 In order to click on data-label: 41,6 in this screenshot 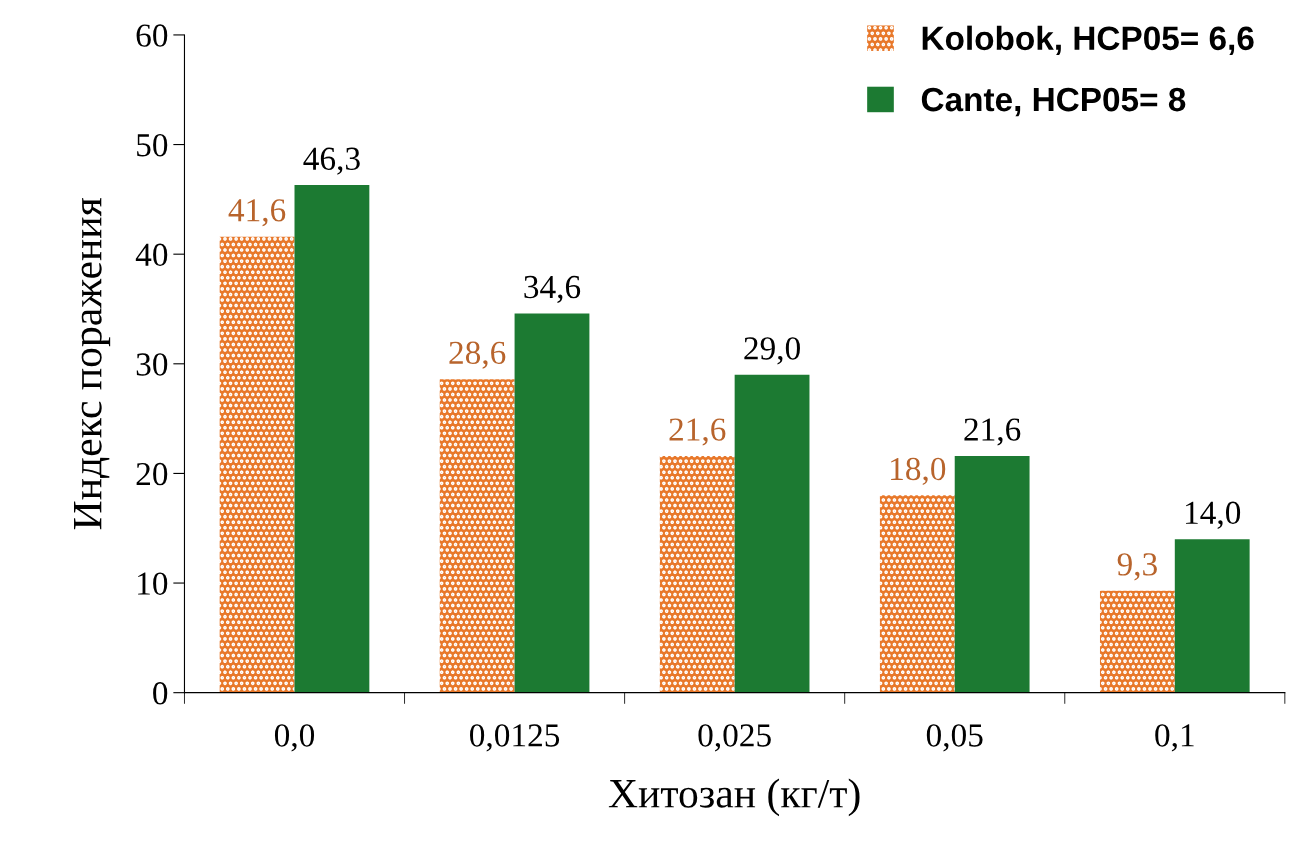, I will do `click(257, 213)`.